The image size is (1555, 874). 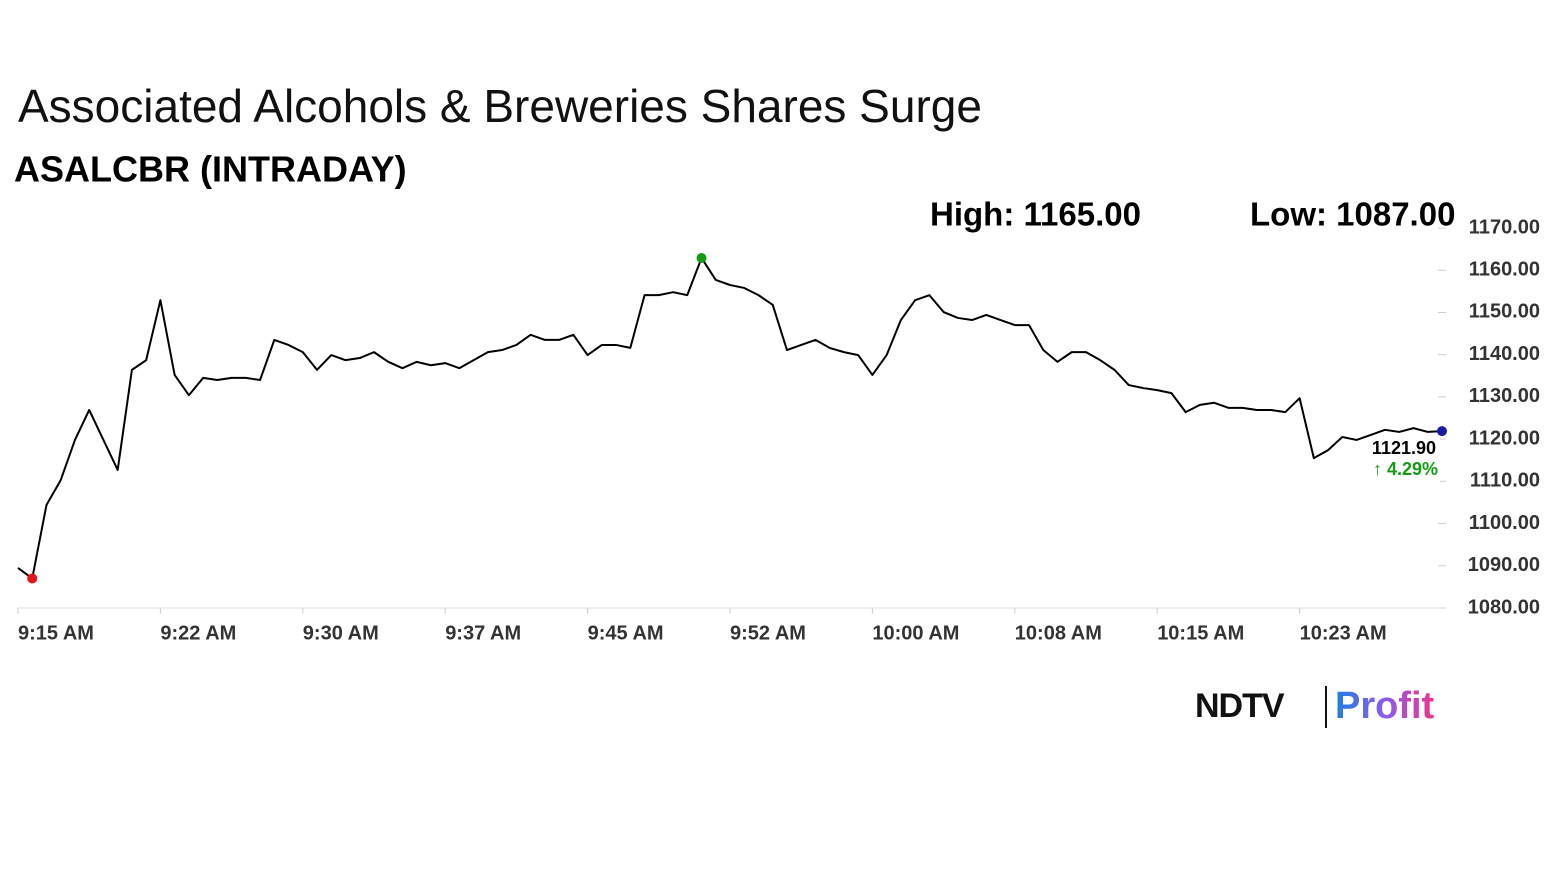 I want to click on brand-ndtv: NDTV, so click(x=1240, y=706).